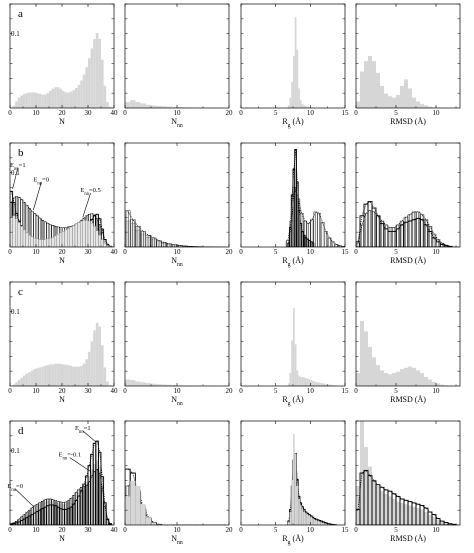 The image size is (474, 553). Describe the element at coordinates (89, 252) in the screenshot. I see `x-tick-label: 30` at that location.